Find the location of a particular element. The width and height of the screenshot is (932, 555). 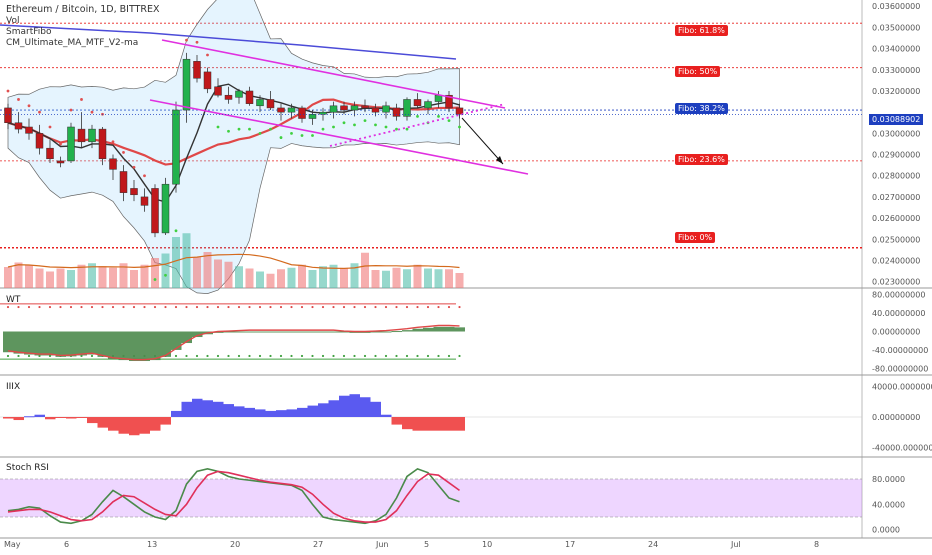

stoch-d-line is located at coordinates (233, 496).